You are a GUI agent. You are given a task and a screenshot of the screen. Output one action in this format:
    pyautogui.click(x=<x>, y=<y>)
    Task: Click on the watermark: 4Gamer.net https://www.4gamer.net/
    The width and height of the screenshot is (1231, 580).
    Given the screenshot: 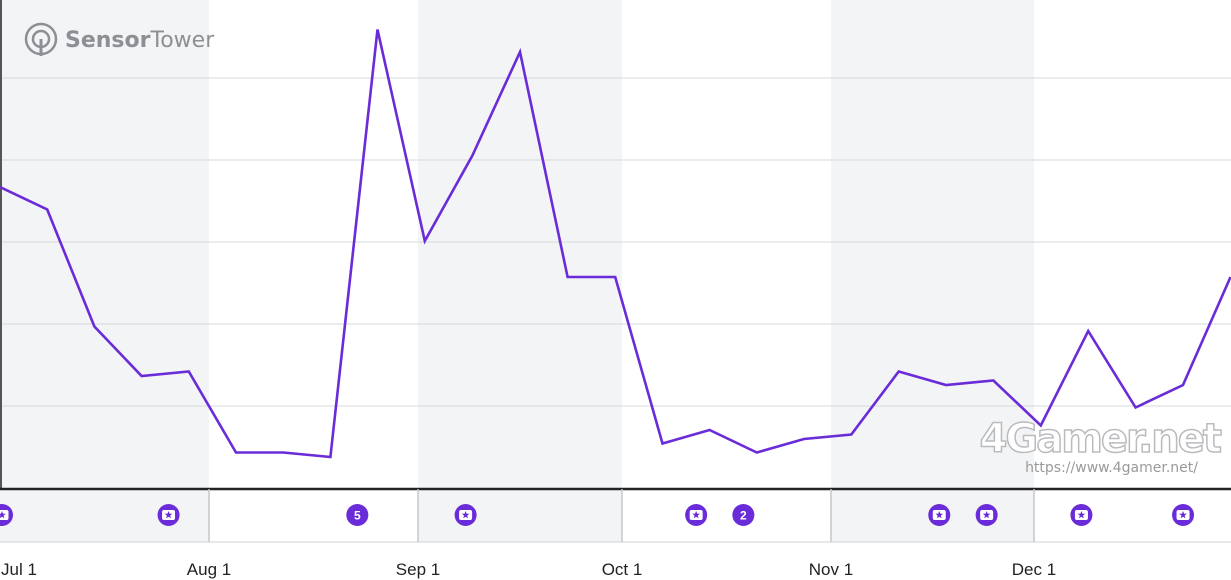 What is the action you would take?
    pyautogui.click(x=1102, y=445)
    